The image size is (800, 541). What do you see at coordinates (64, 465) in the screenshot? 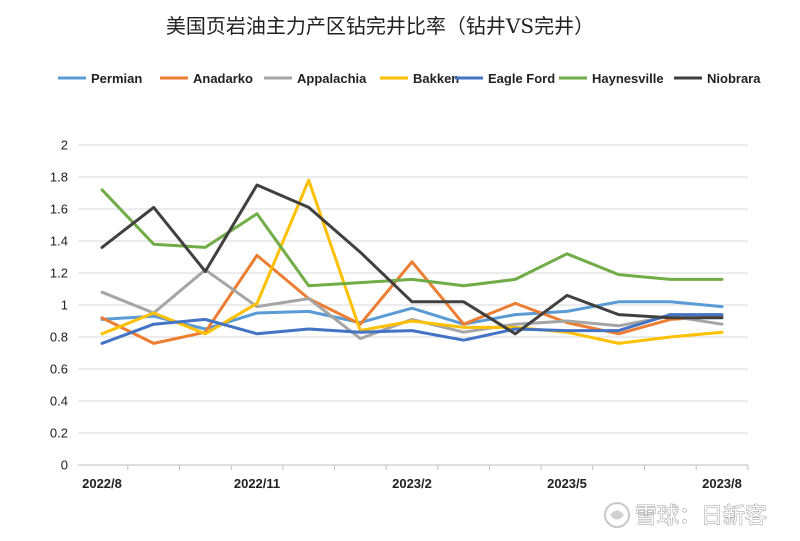
I see `y-tick-label: 0` at bounding box center [64, 465].